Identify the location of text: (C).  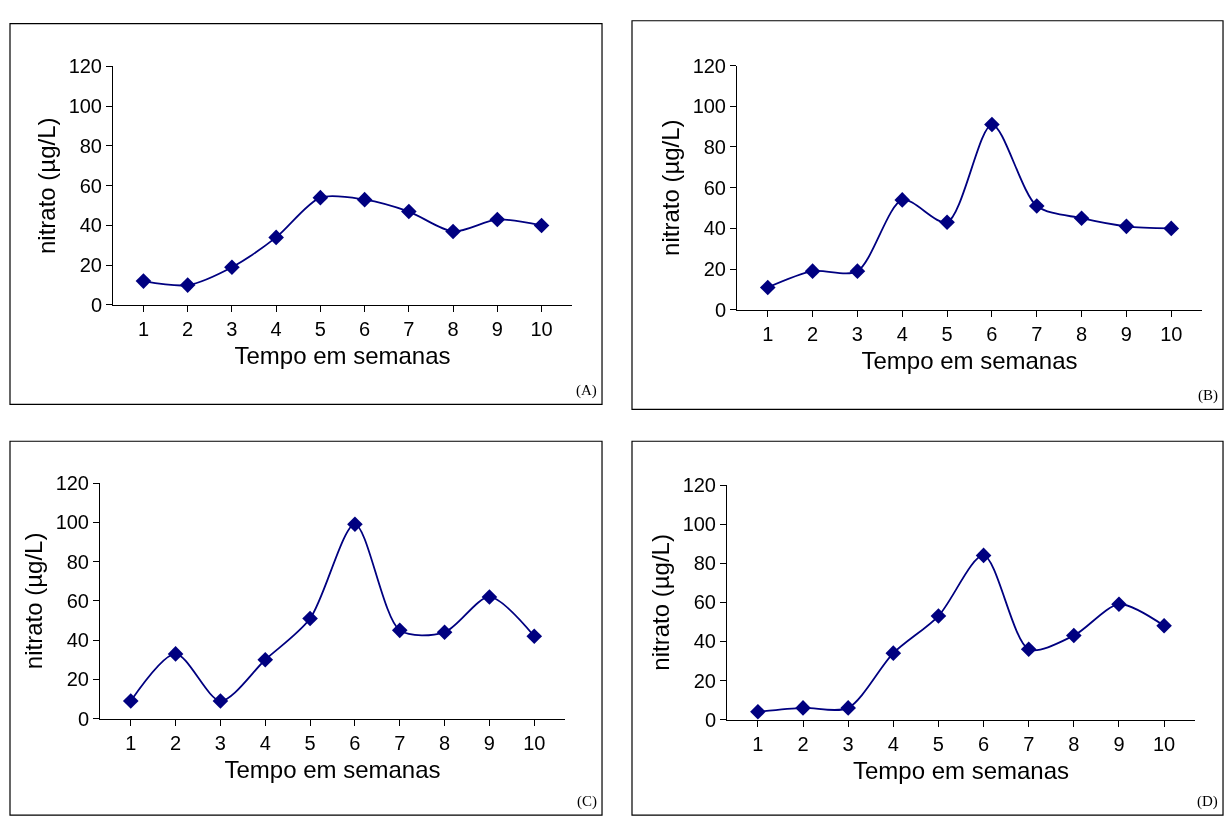
(587, 801).